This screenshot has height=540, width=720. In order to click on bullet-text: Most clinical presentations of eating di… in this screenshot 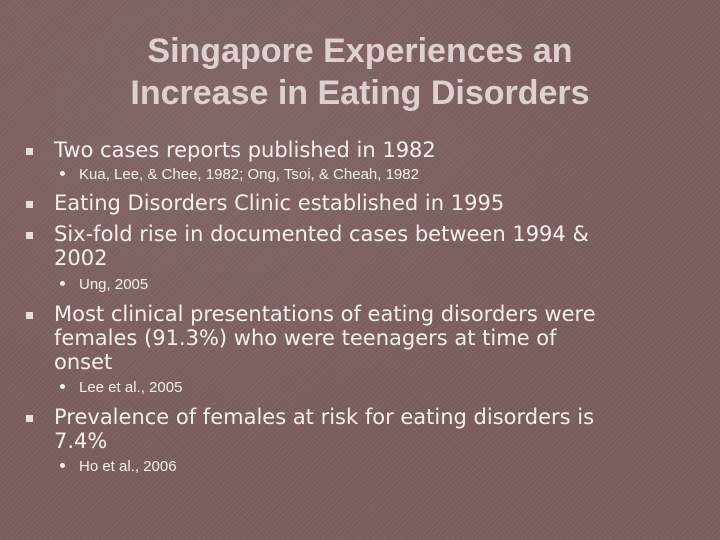, I will do `click(325, 338)`.